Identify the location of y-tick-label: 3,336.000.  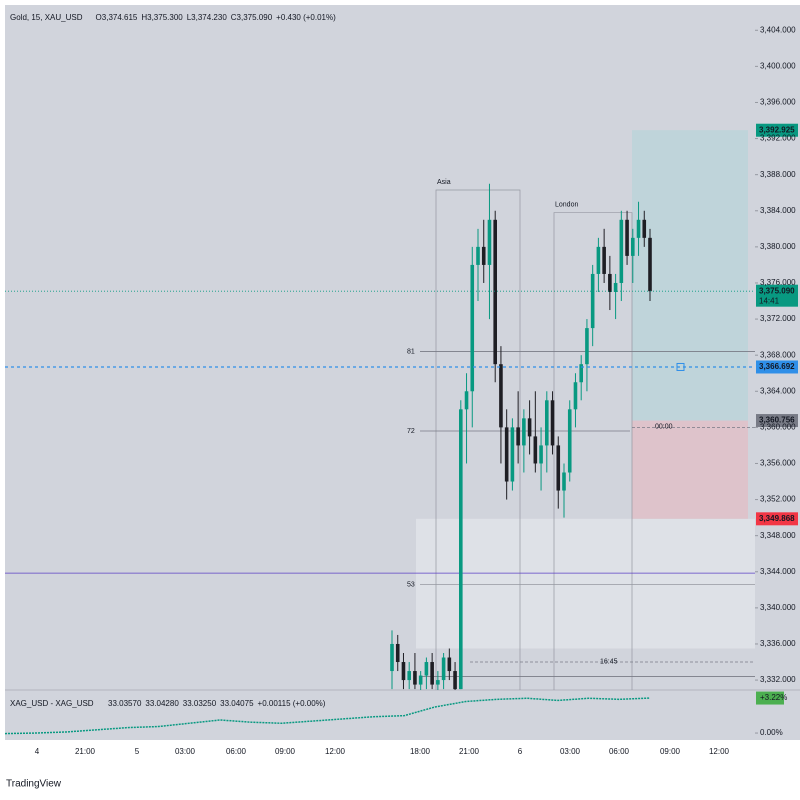
(778, 643).